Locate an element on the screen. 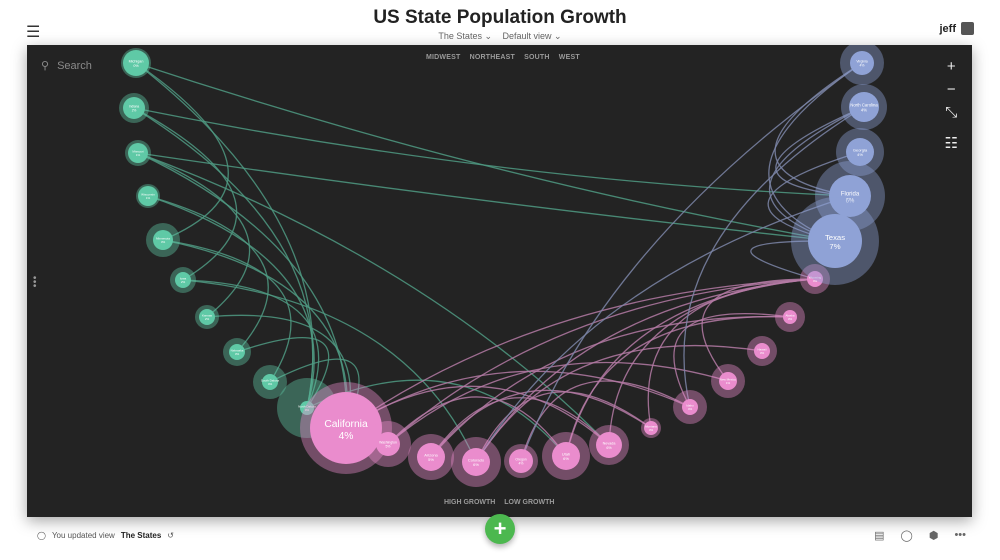 The width and height of the screenshot is (1000, 560). cube-icon: ⬢ is located at coordinates (933, 536).